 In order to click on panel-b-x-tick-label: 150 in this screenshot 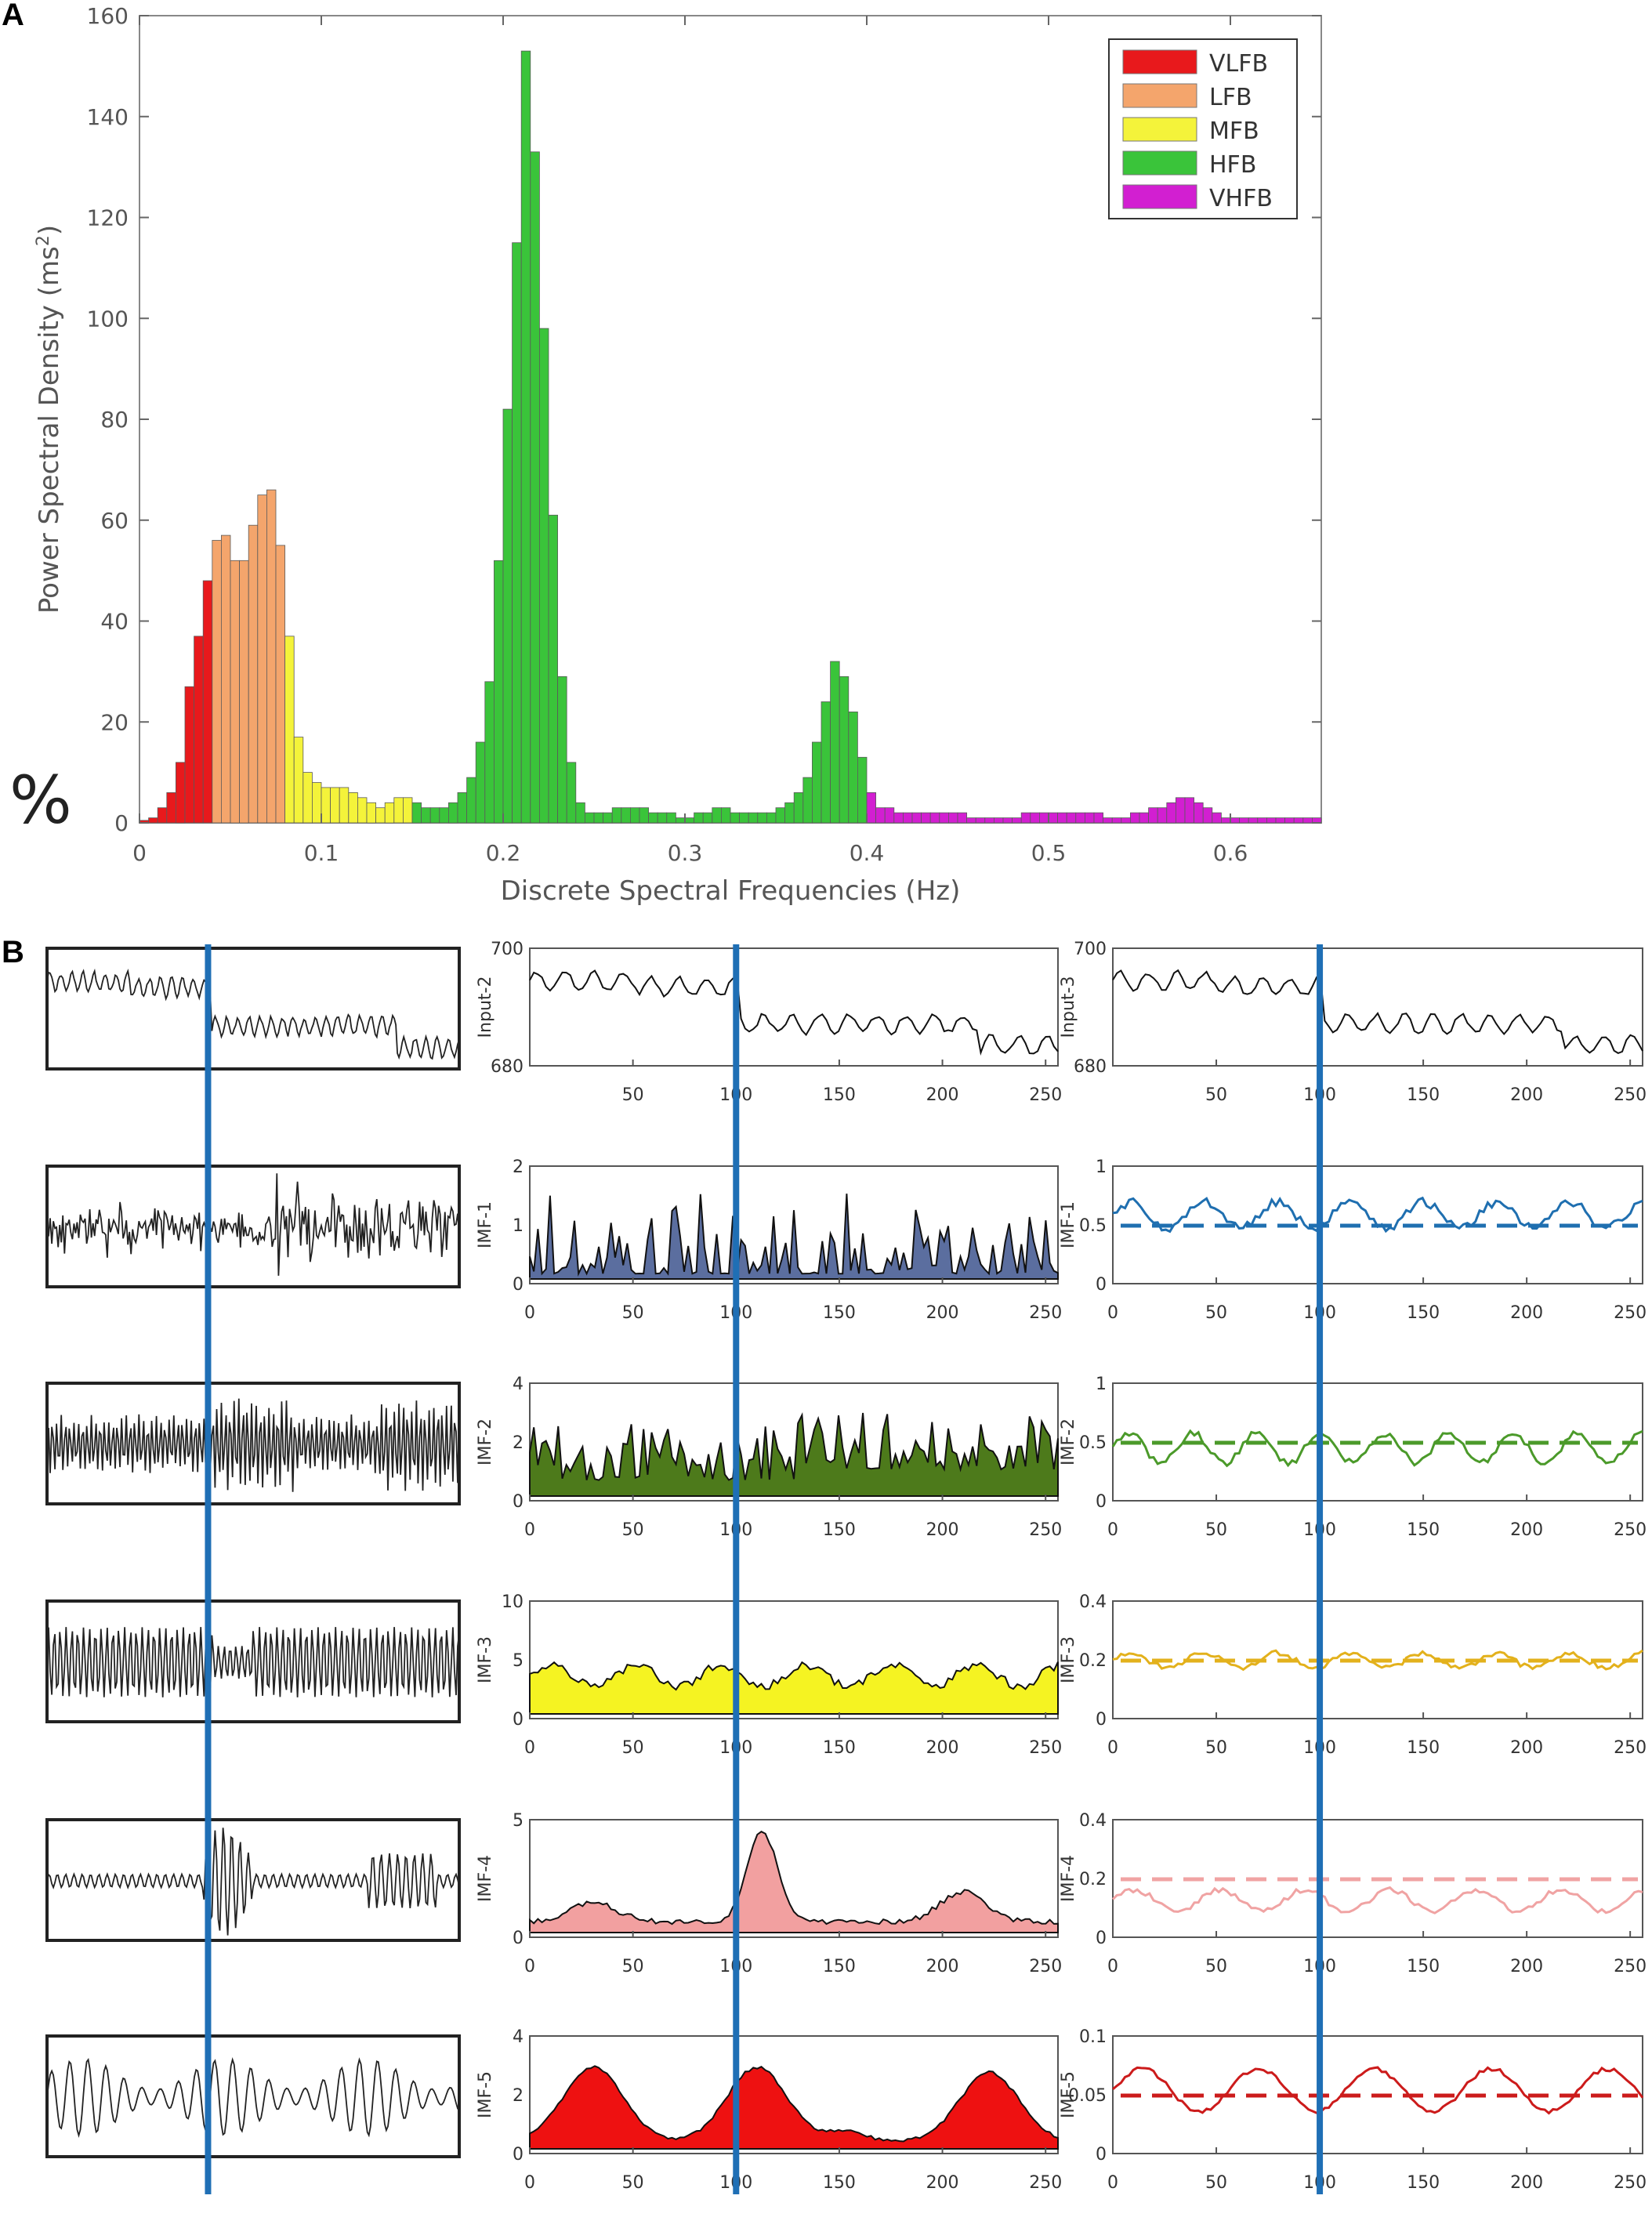, I will do `click(839, 1313)`.